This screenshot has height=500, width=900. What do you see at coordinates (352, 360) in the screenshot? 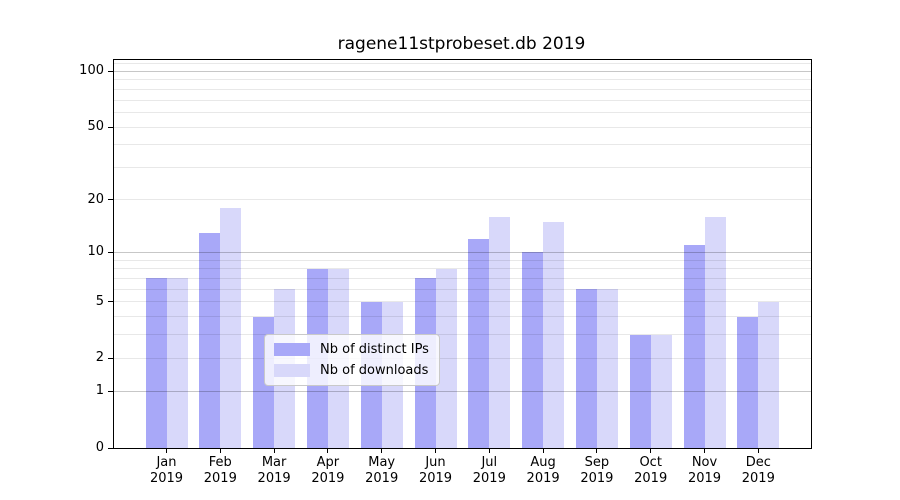
I see `legend: Nb of distinct IPs Nb of downloads` at bounding box center [352, 360].